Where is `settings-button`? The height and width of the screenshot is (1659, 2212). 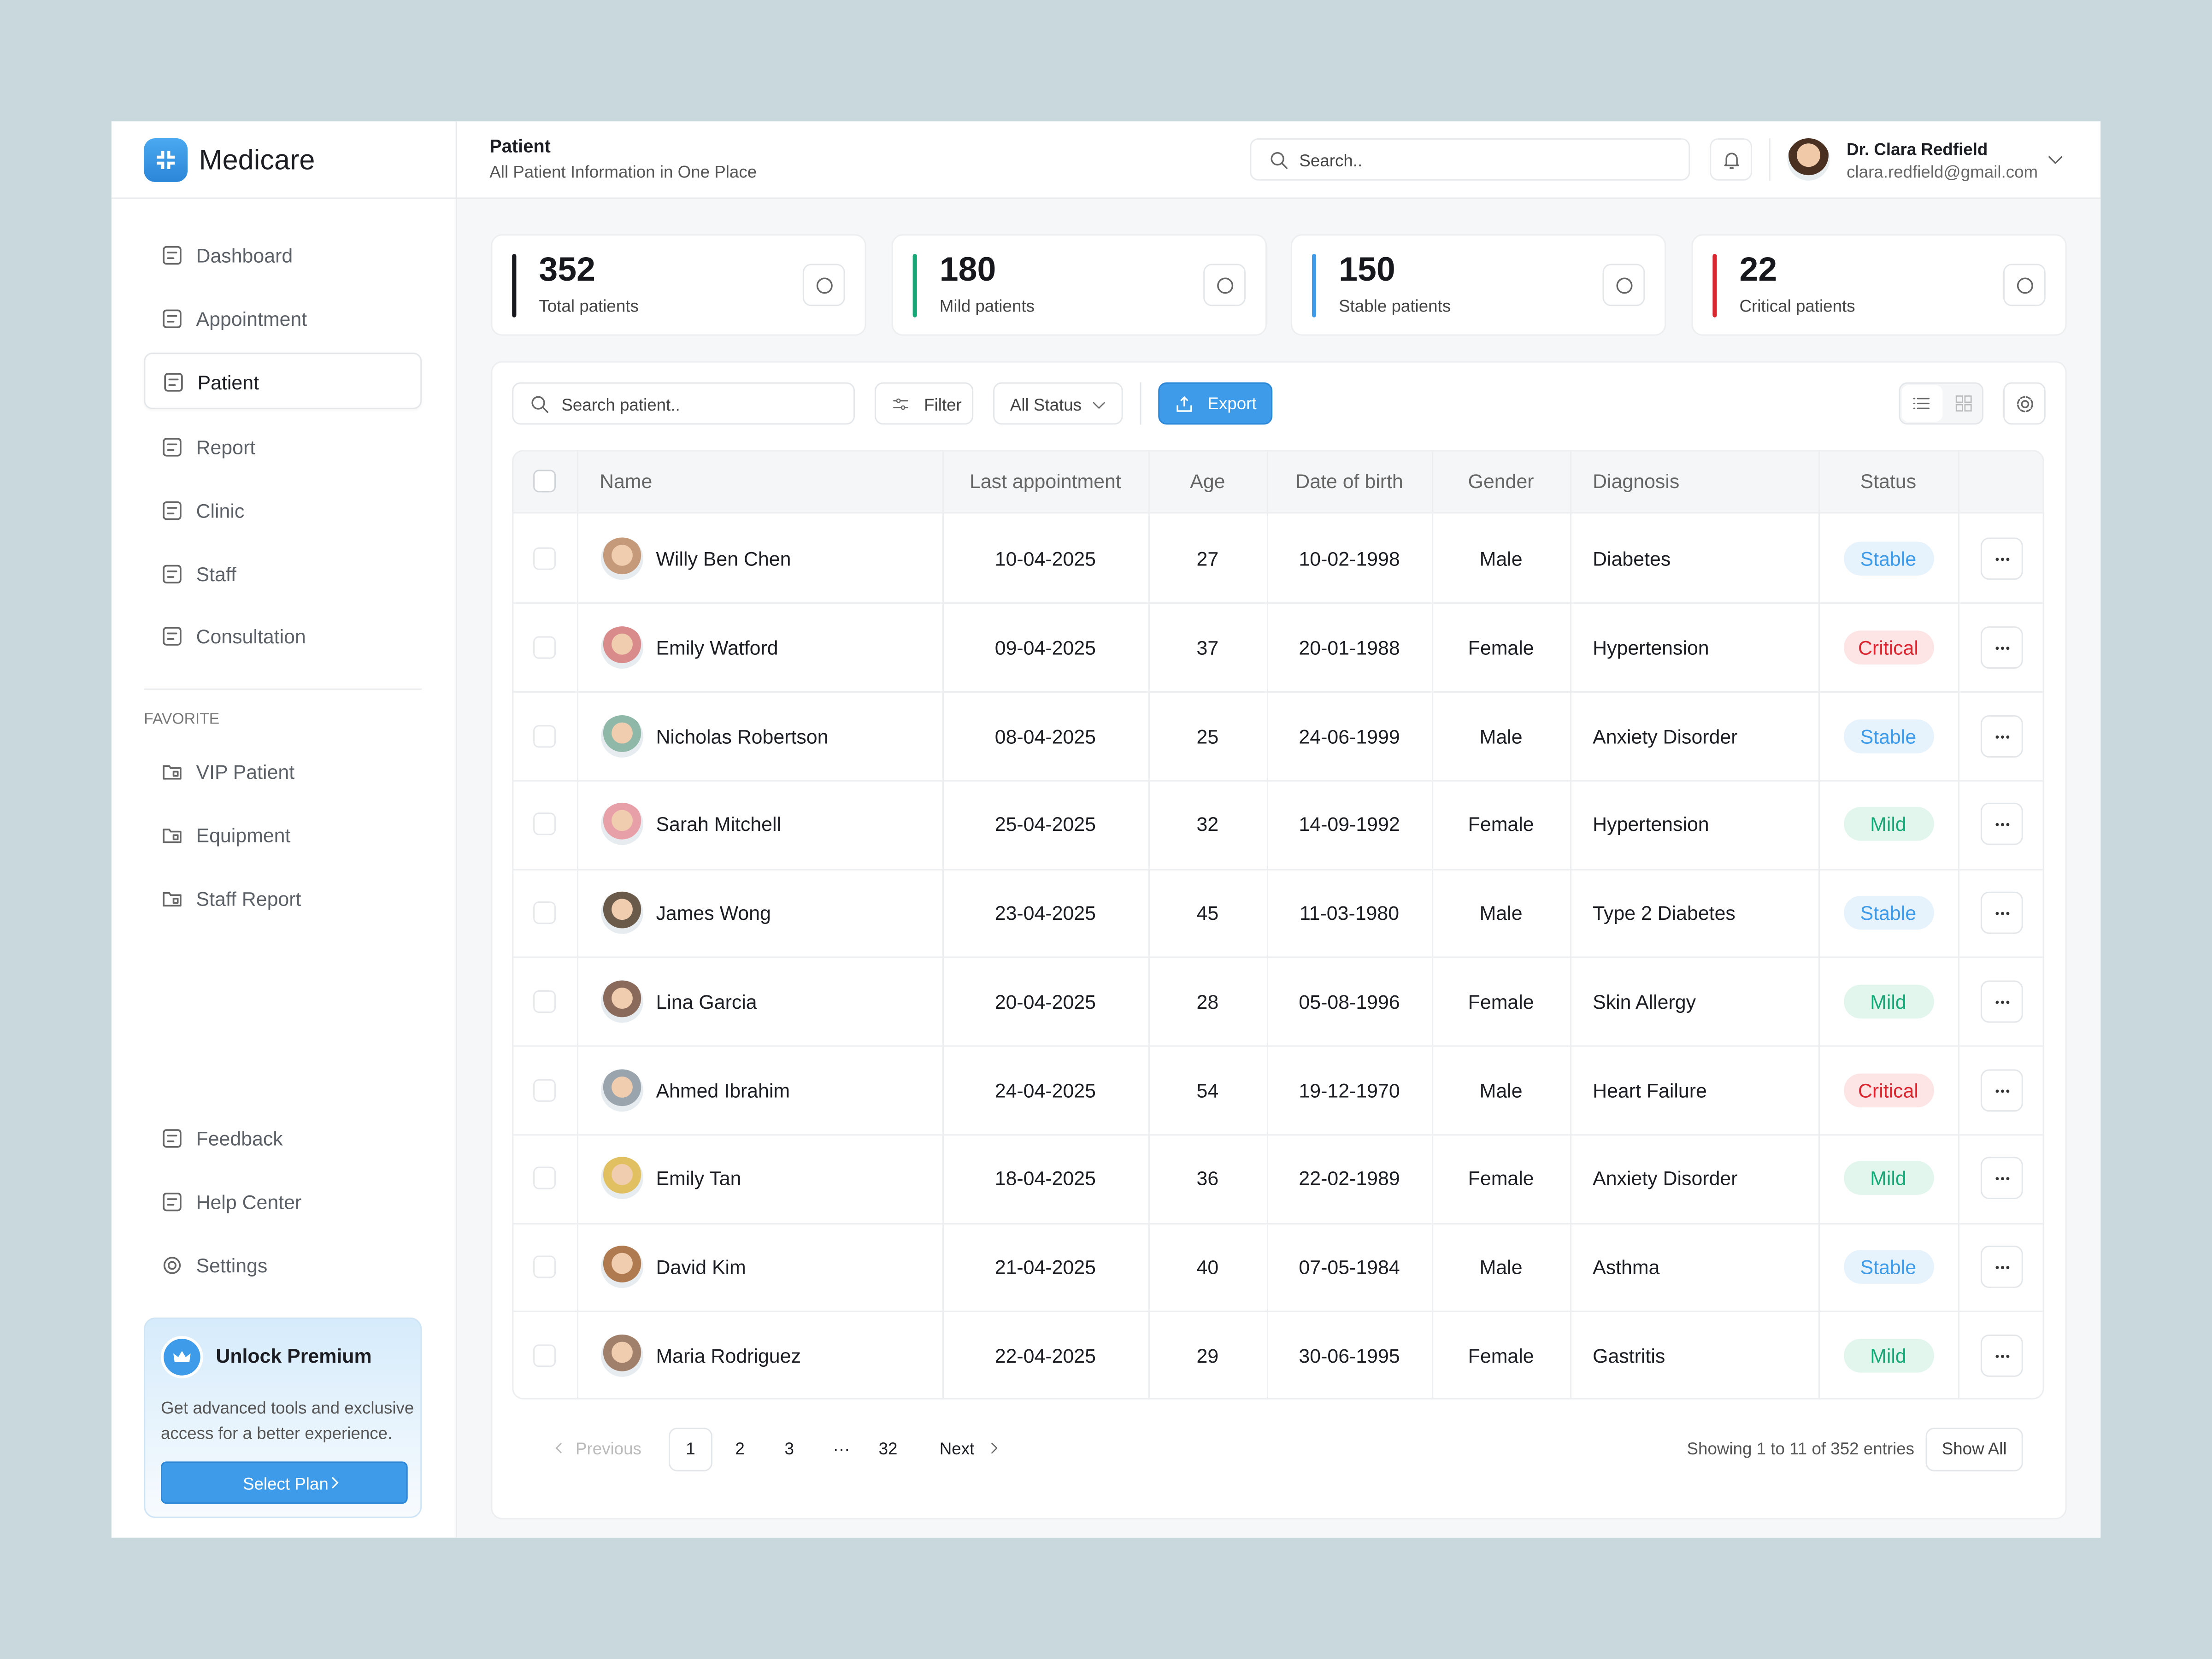 settings-button is located at coordinates (2024, 403).